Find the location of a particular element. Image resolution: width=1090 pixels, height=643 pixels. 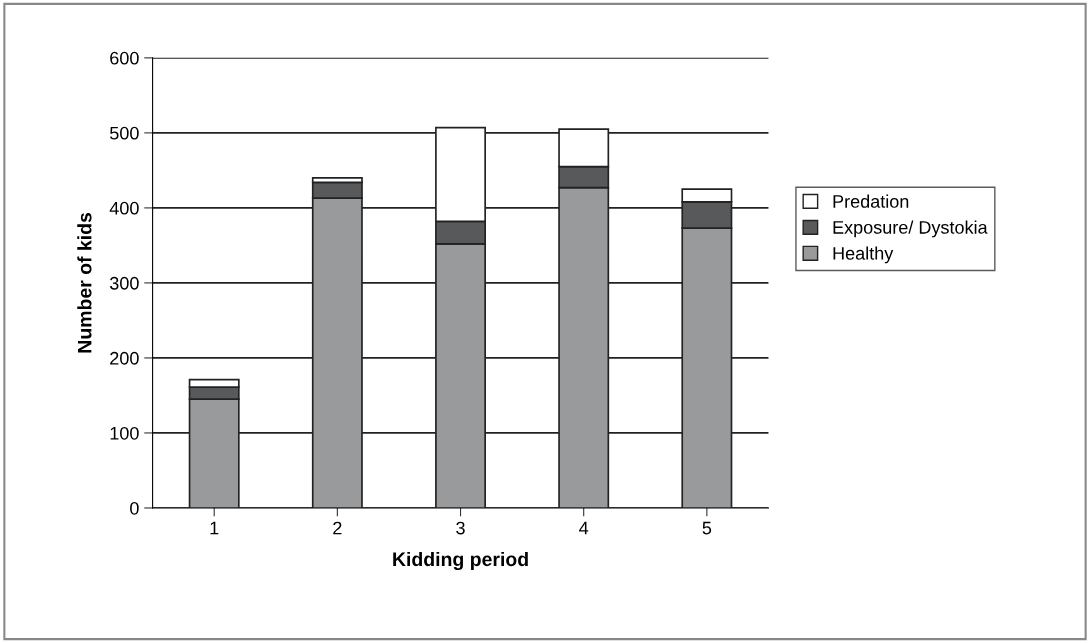

legend-label: Healthy is located at coordinates (863, 255).